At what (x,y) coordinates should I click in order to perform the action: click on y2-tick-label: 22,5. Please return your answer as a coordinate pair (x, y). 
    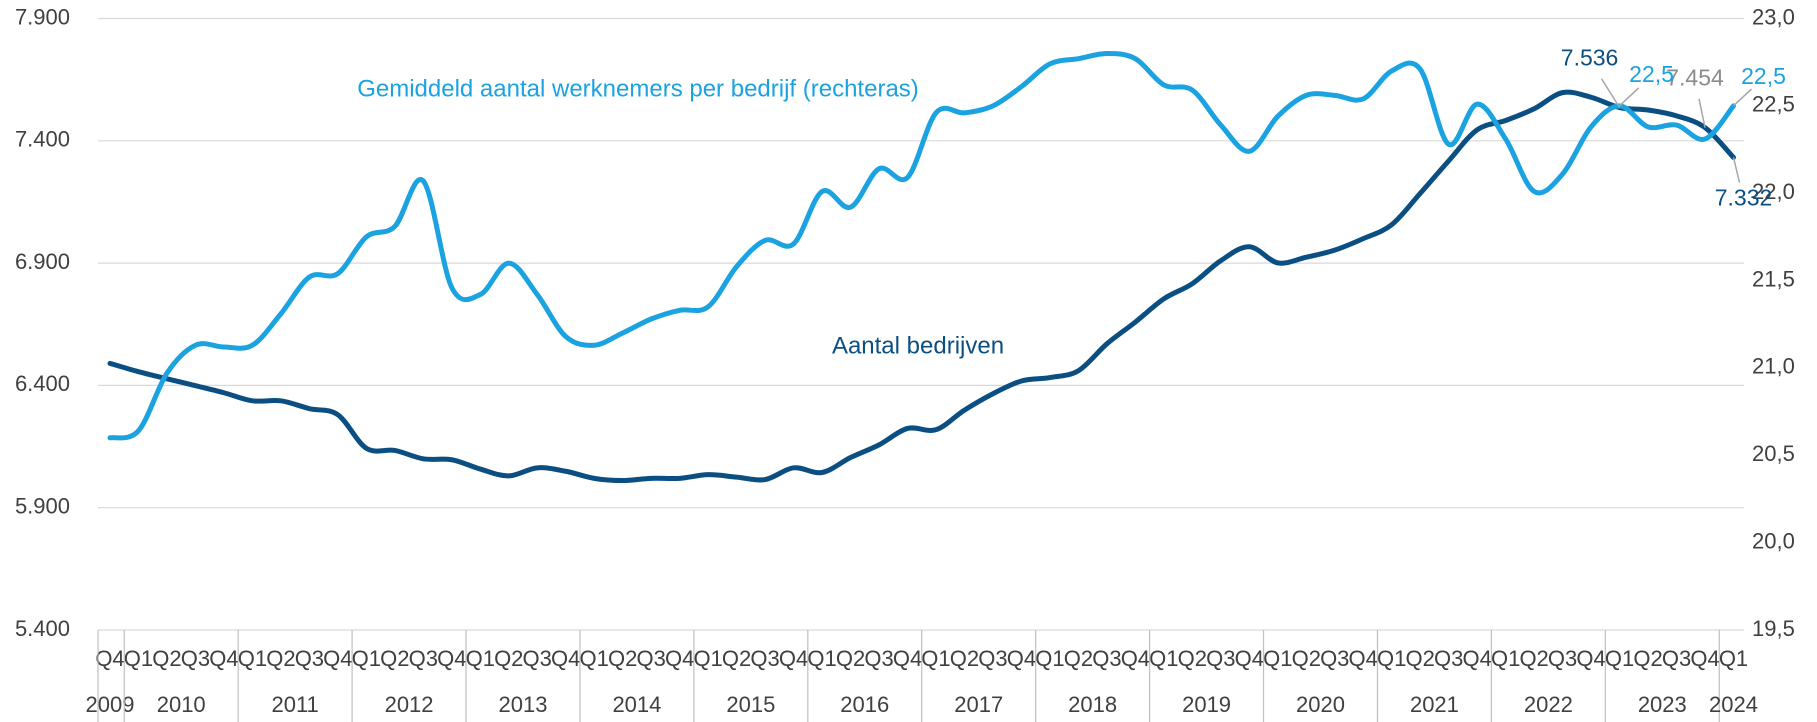
    Looking at the image, I should click on (1773, 104).